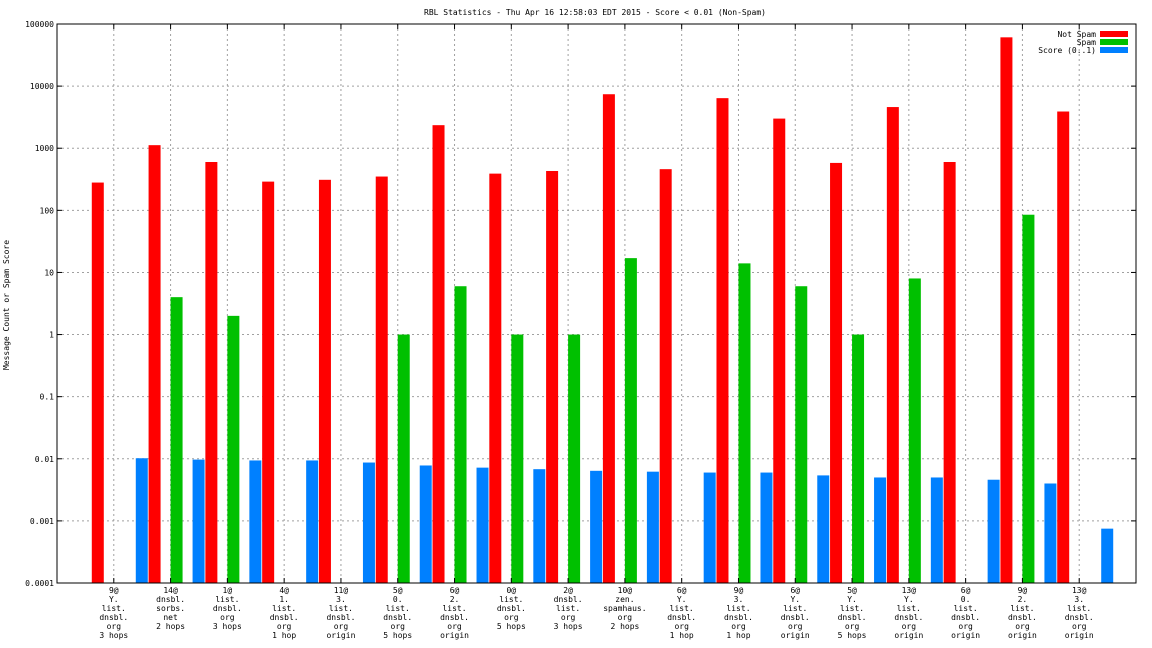 The height and width of the screenshot is (648, 1152). I want to click on y-axis-label: Message Count or Spam Score, so click(6, 305).